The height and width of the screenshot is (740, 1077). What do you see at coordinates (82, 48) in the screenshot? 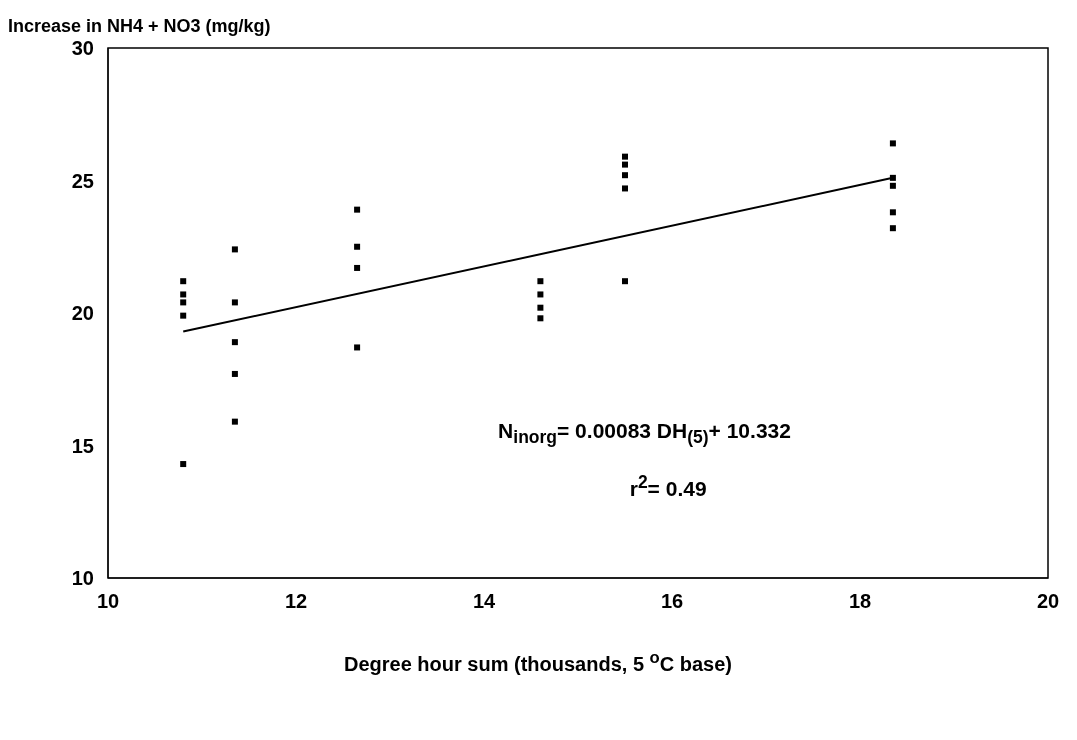
I see `y-tick-label: 30` at bounding box center [82, 48].